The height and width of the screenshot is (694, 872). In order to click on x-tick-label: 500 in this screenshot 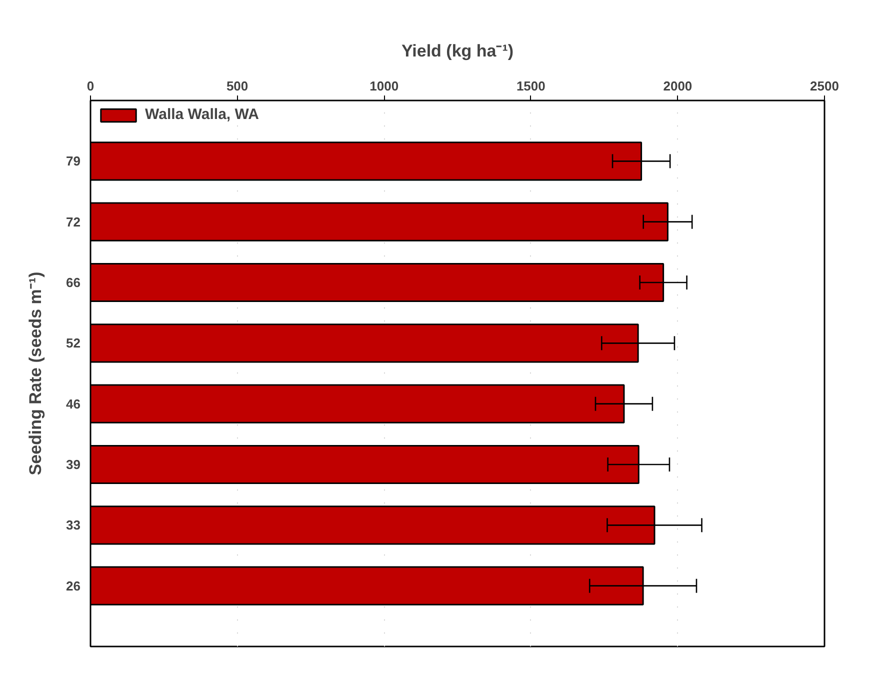, I will do `click(237, 86)`.